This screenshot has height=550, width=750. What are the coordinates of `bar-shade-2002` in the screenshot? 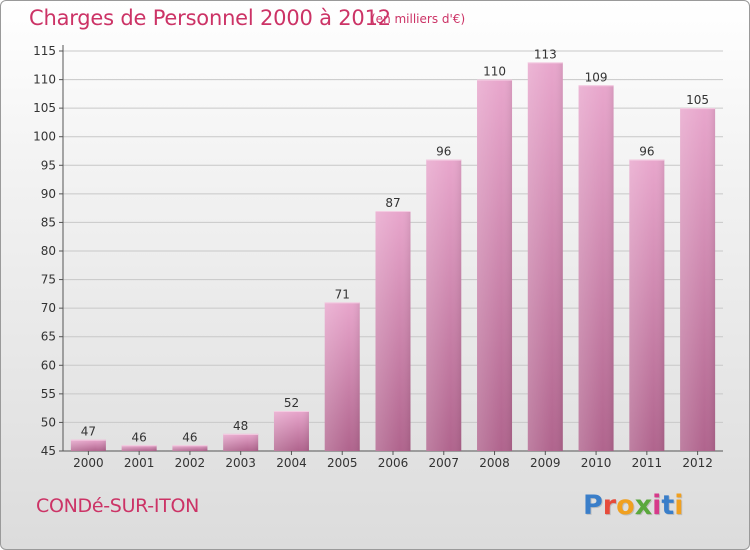 It's located at (190, 448).